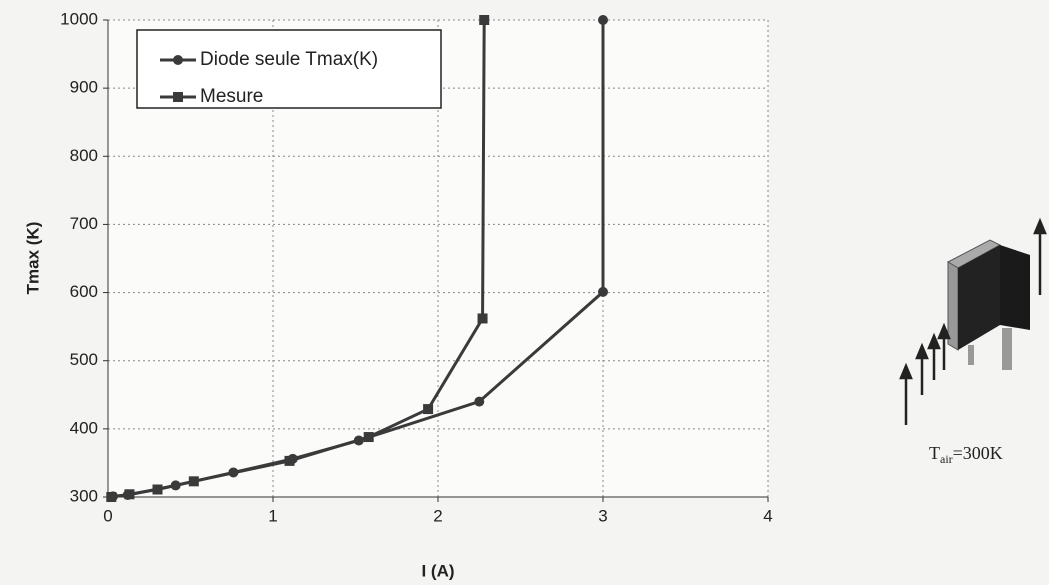  Describe the element at coordinates (973, 341) in the screenshot. I see `component-illustration: Tair=300K` at that location.